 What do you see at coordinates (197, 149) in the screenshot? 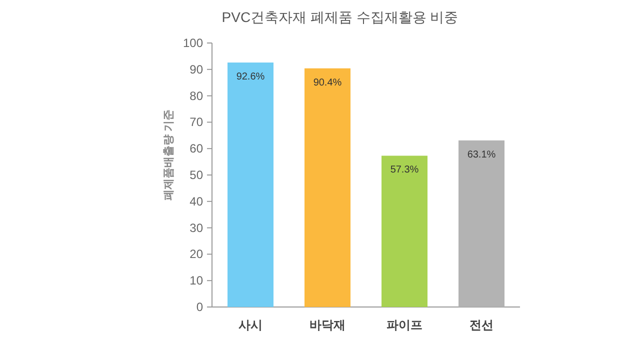
I see `y-tick-label: 60` at bounding box center [197, 149].